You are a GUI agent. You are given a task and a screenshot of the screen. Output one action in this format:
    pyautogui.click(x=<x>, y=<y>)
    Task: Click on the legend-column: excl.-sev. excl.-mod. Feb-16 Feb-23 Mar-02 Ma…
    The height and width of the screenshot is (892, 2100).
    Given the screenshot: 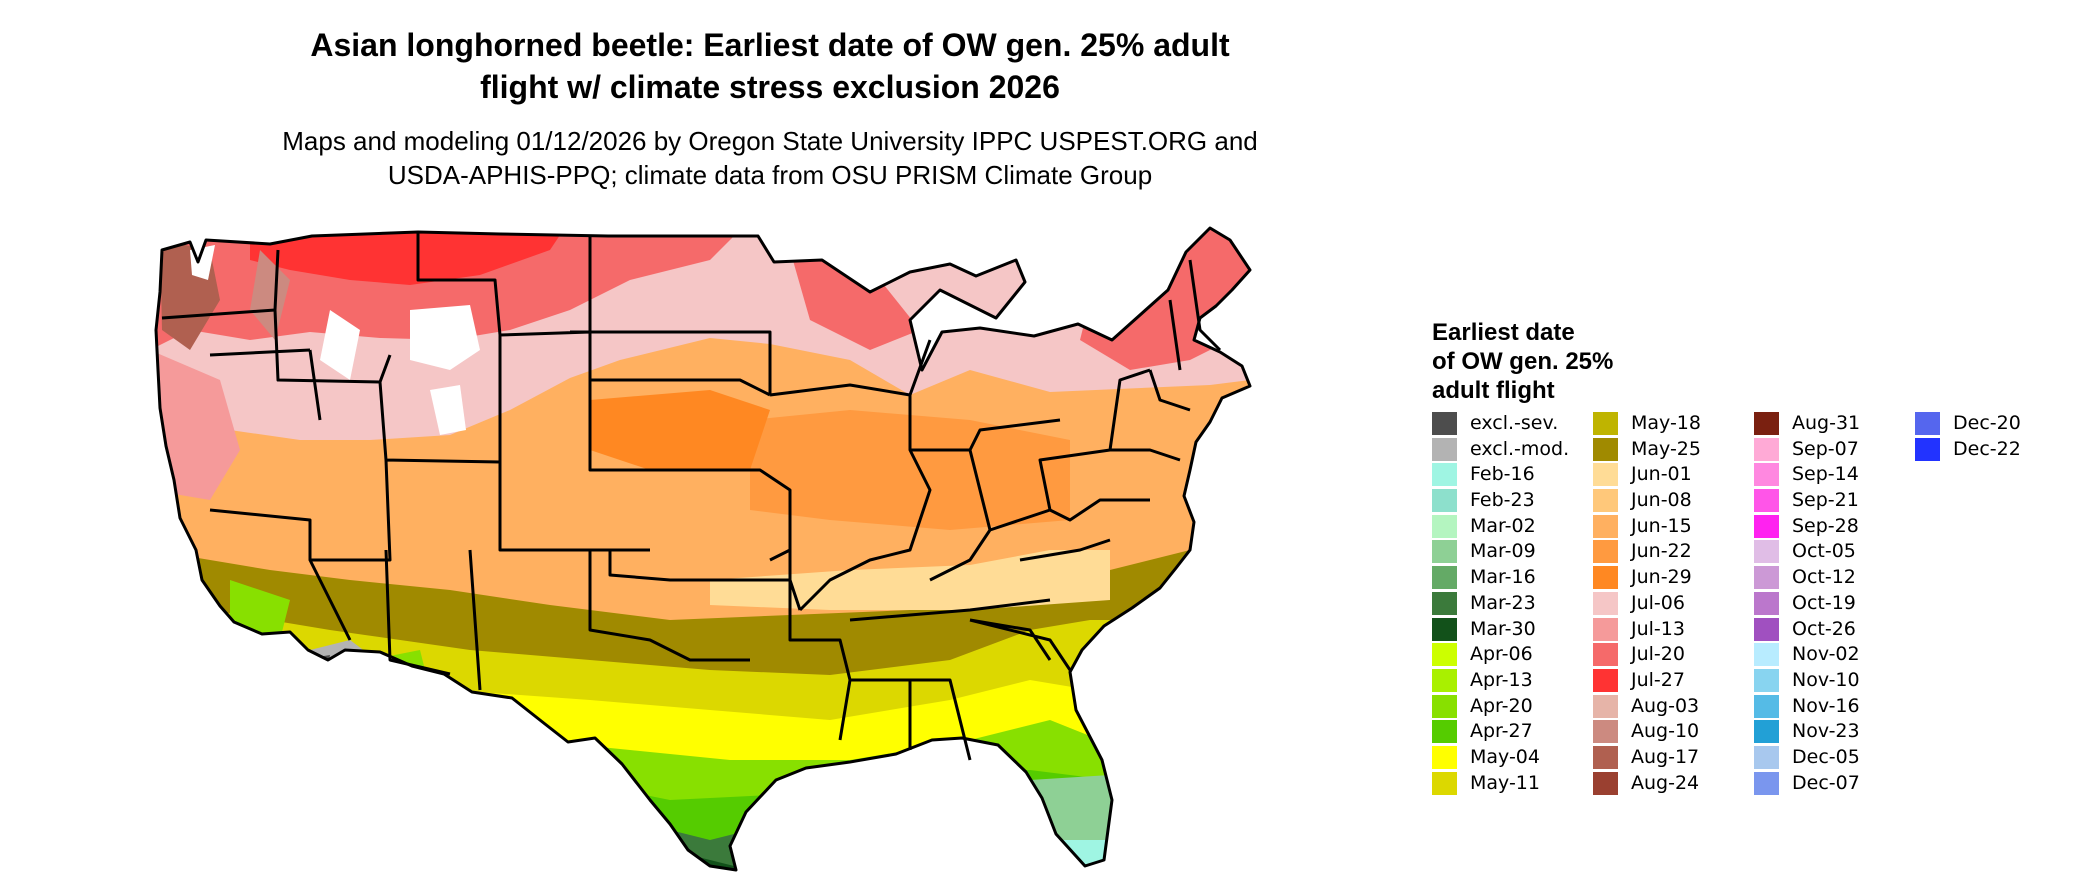 What is the action you would take?
    pyautogui.click(x=1517, y=602)
    